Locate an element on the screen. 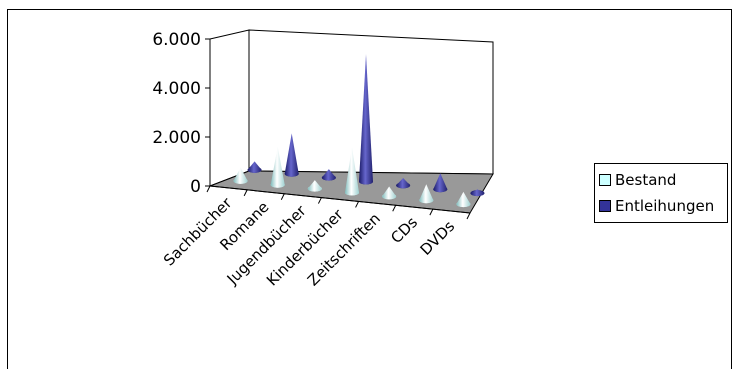 The width and height of the screenshot is (733, 369). legend-item-entleihungen: Entleihungen is located at coordinates (661, 206).